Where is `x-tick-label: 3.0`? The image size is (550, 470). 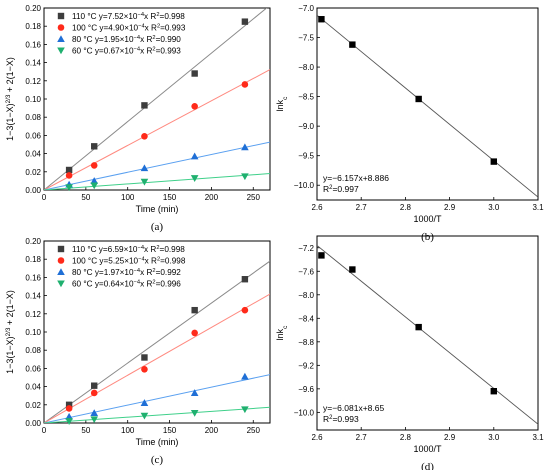 x-tick-label: 3.0 is located at coordinates (494, 207).